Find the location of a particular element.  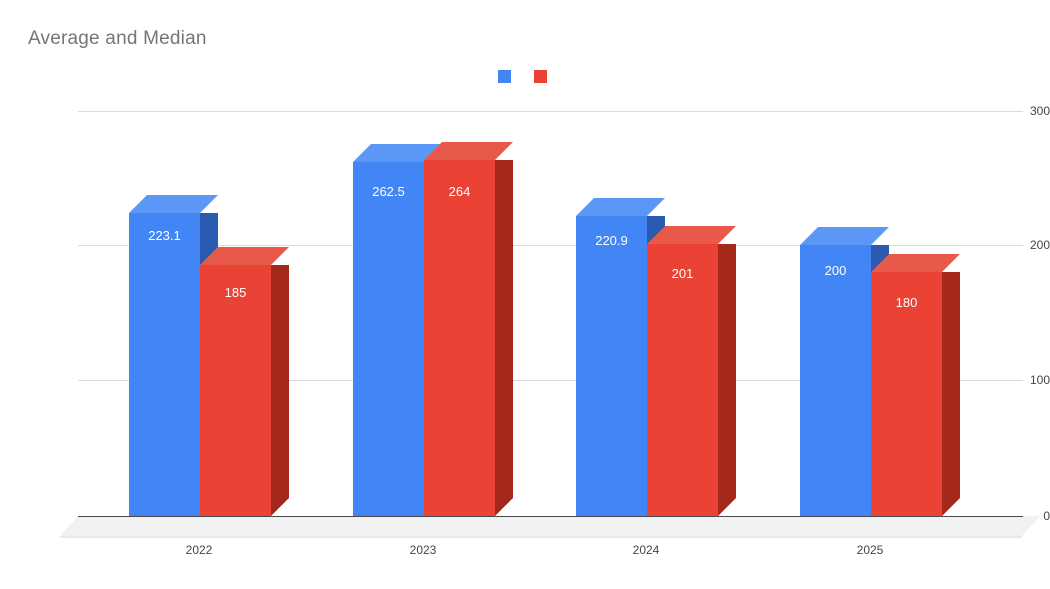

bar-median-2023: 264 is located at coordinates (468, 329).